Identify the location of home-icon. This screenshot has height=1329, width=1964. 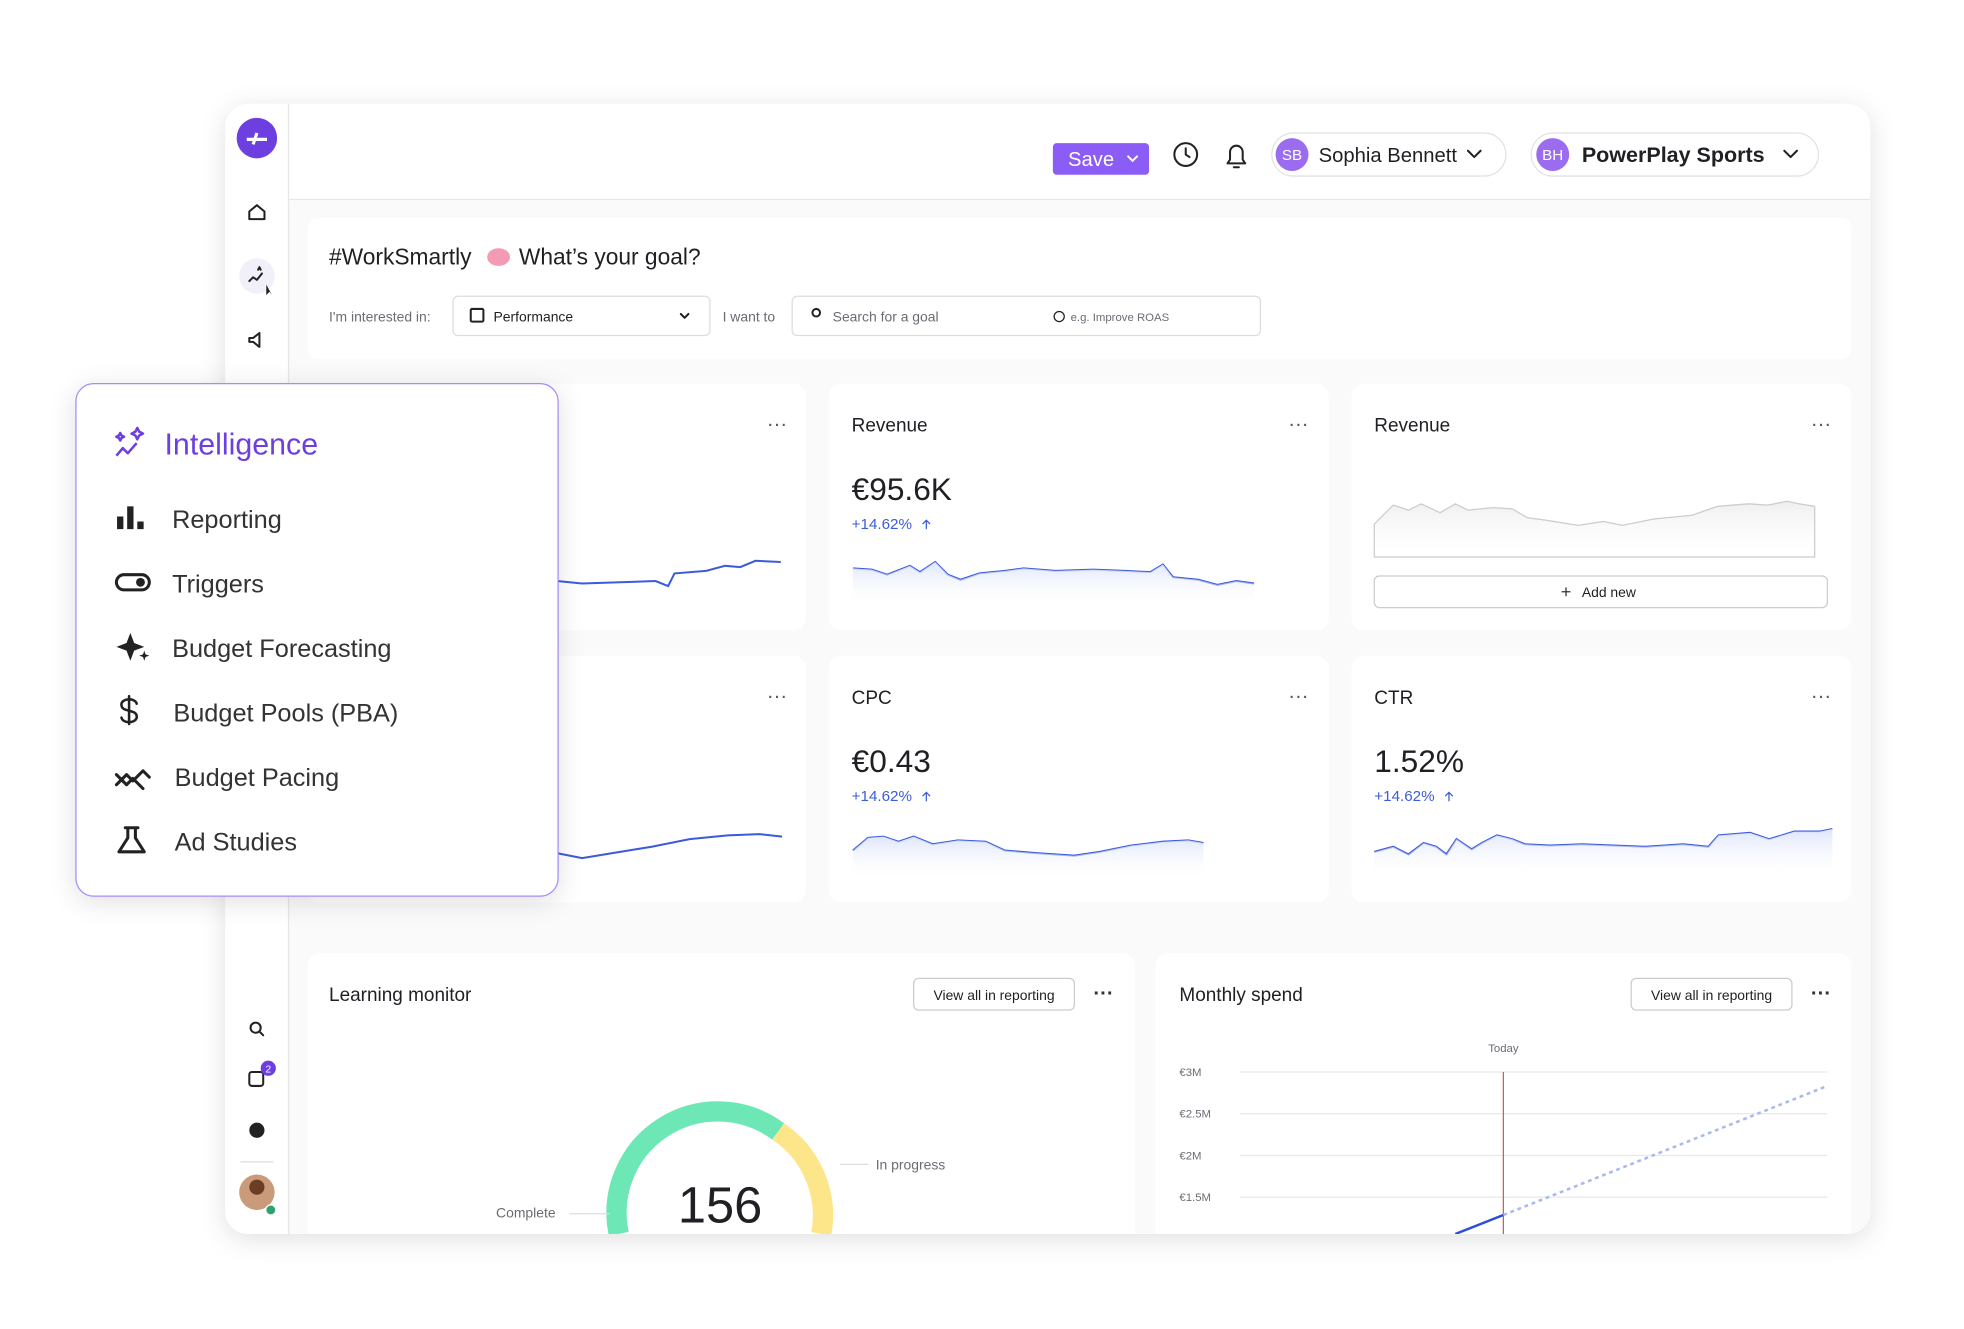
(257, 212).